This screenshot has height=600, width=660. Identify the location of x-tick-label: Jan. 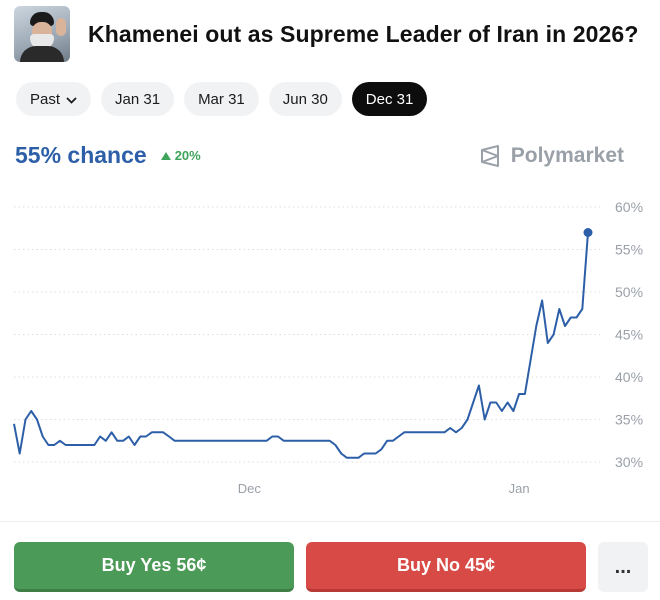
(519, 488).